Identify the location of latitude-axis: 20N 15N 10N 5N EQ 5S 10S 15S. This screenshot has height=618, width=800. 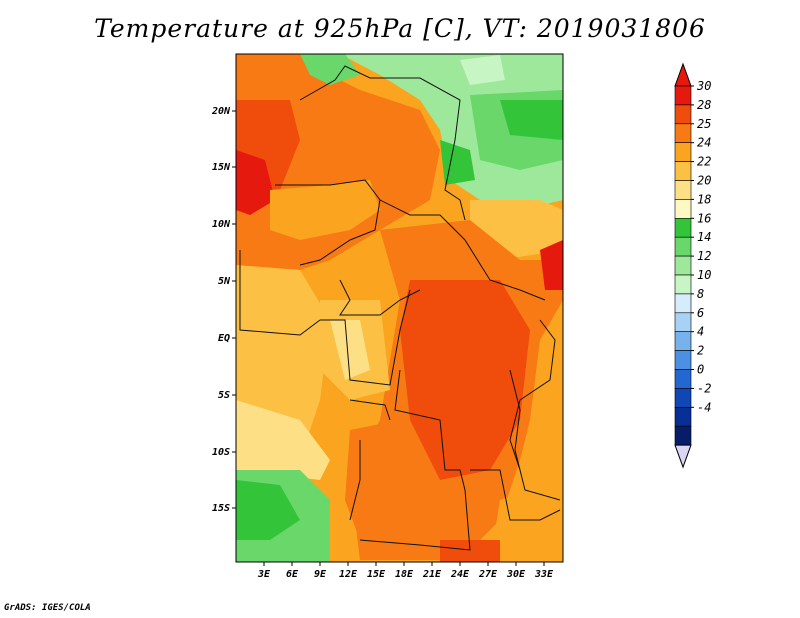
(221, 310).